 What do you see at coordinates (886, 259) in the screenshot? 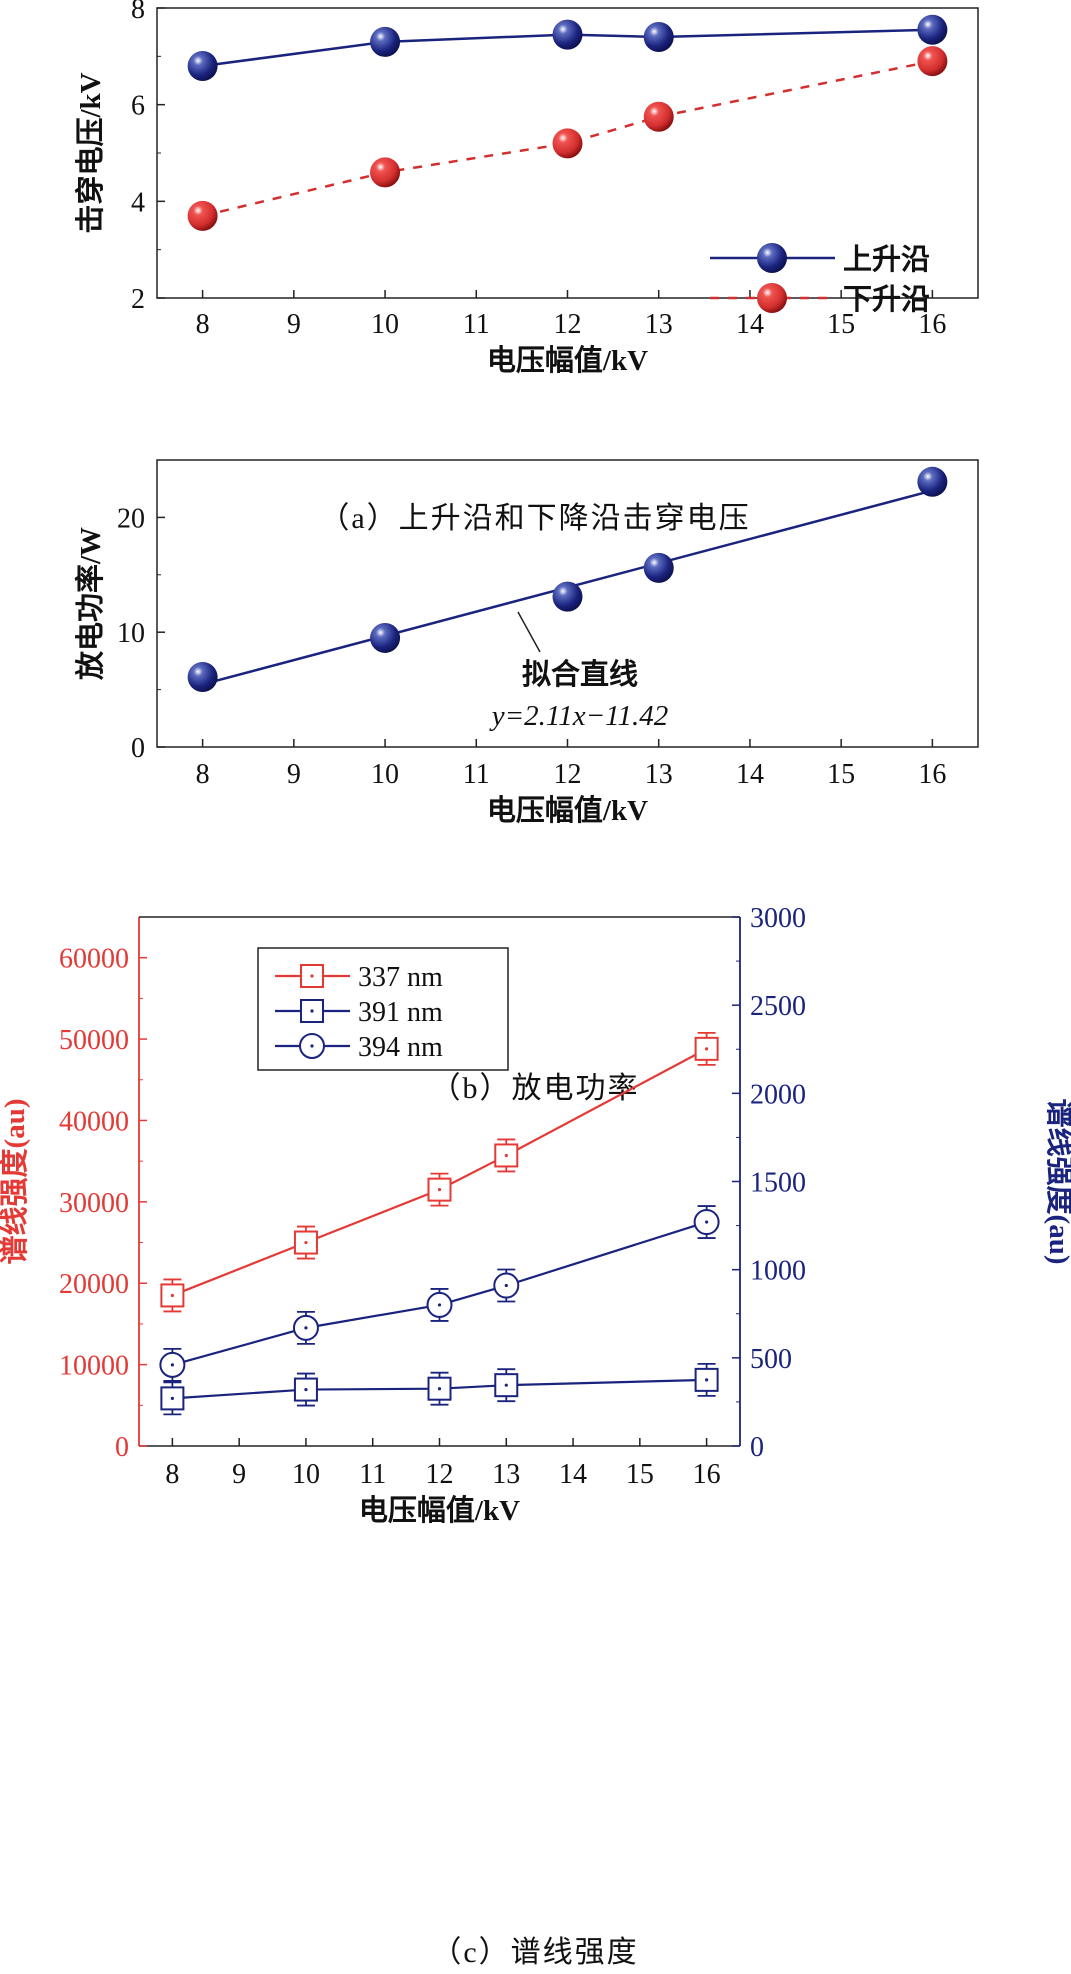
I see `legend-label: 上升沿` at bounding box center [886, 259].